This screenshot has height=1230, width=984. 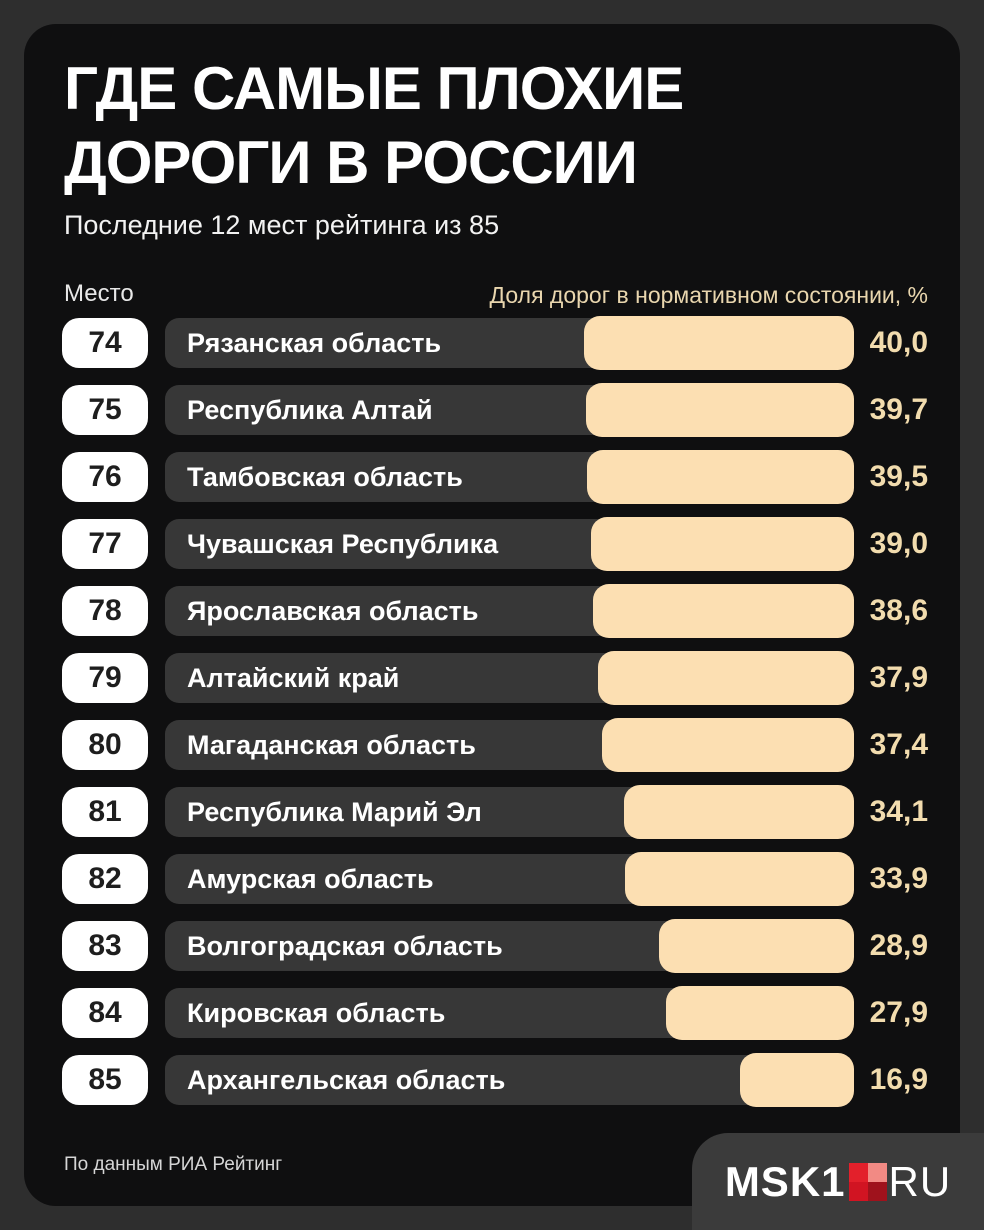 What do you see at coordinates (105, 343) in the screenshot?
I see `rank-badge: 74` at bounding box center [105, 343].